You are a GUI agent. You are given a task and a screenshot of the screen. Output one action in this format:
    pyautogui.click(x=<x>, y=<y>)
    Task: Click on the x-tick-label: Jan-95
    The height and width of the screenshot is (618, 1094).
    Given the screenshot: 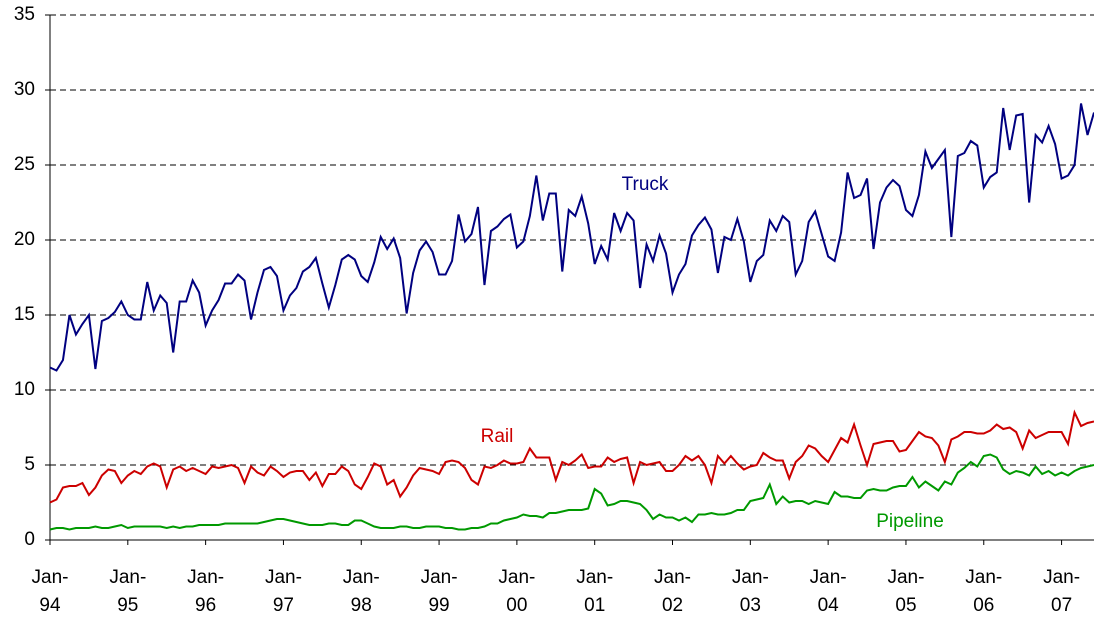 What is the action you would take?
    pyautogui.click(x=127, y=591)
    